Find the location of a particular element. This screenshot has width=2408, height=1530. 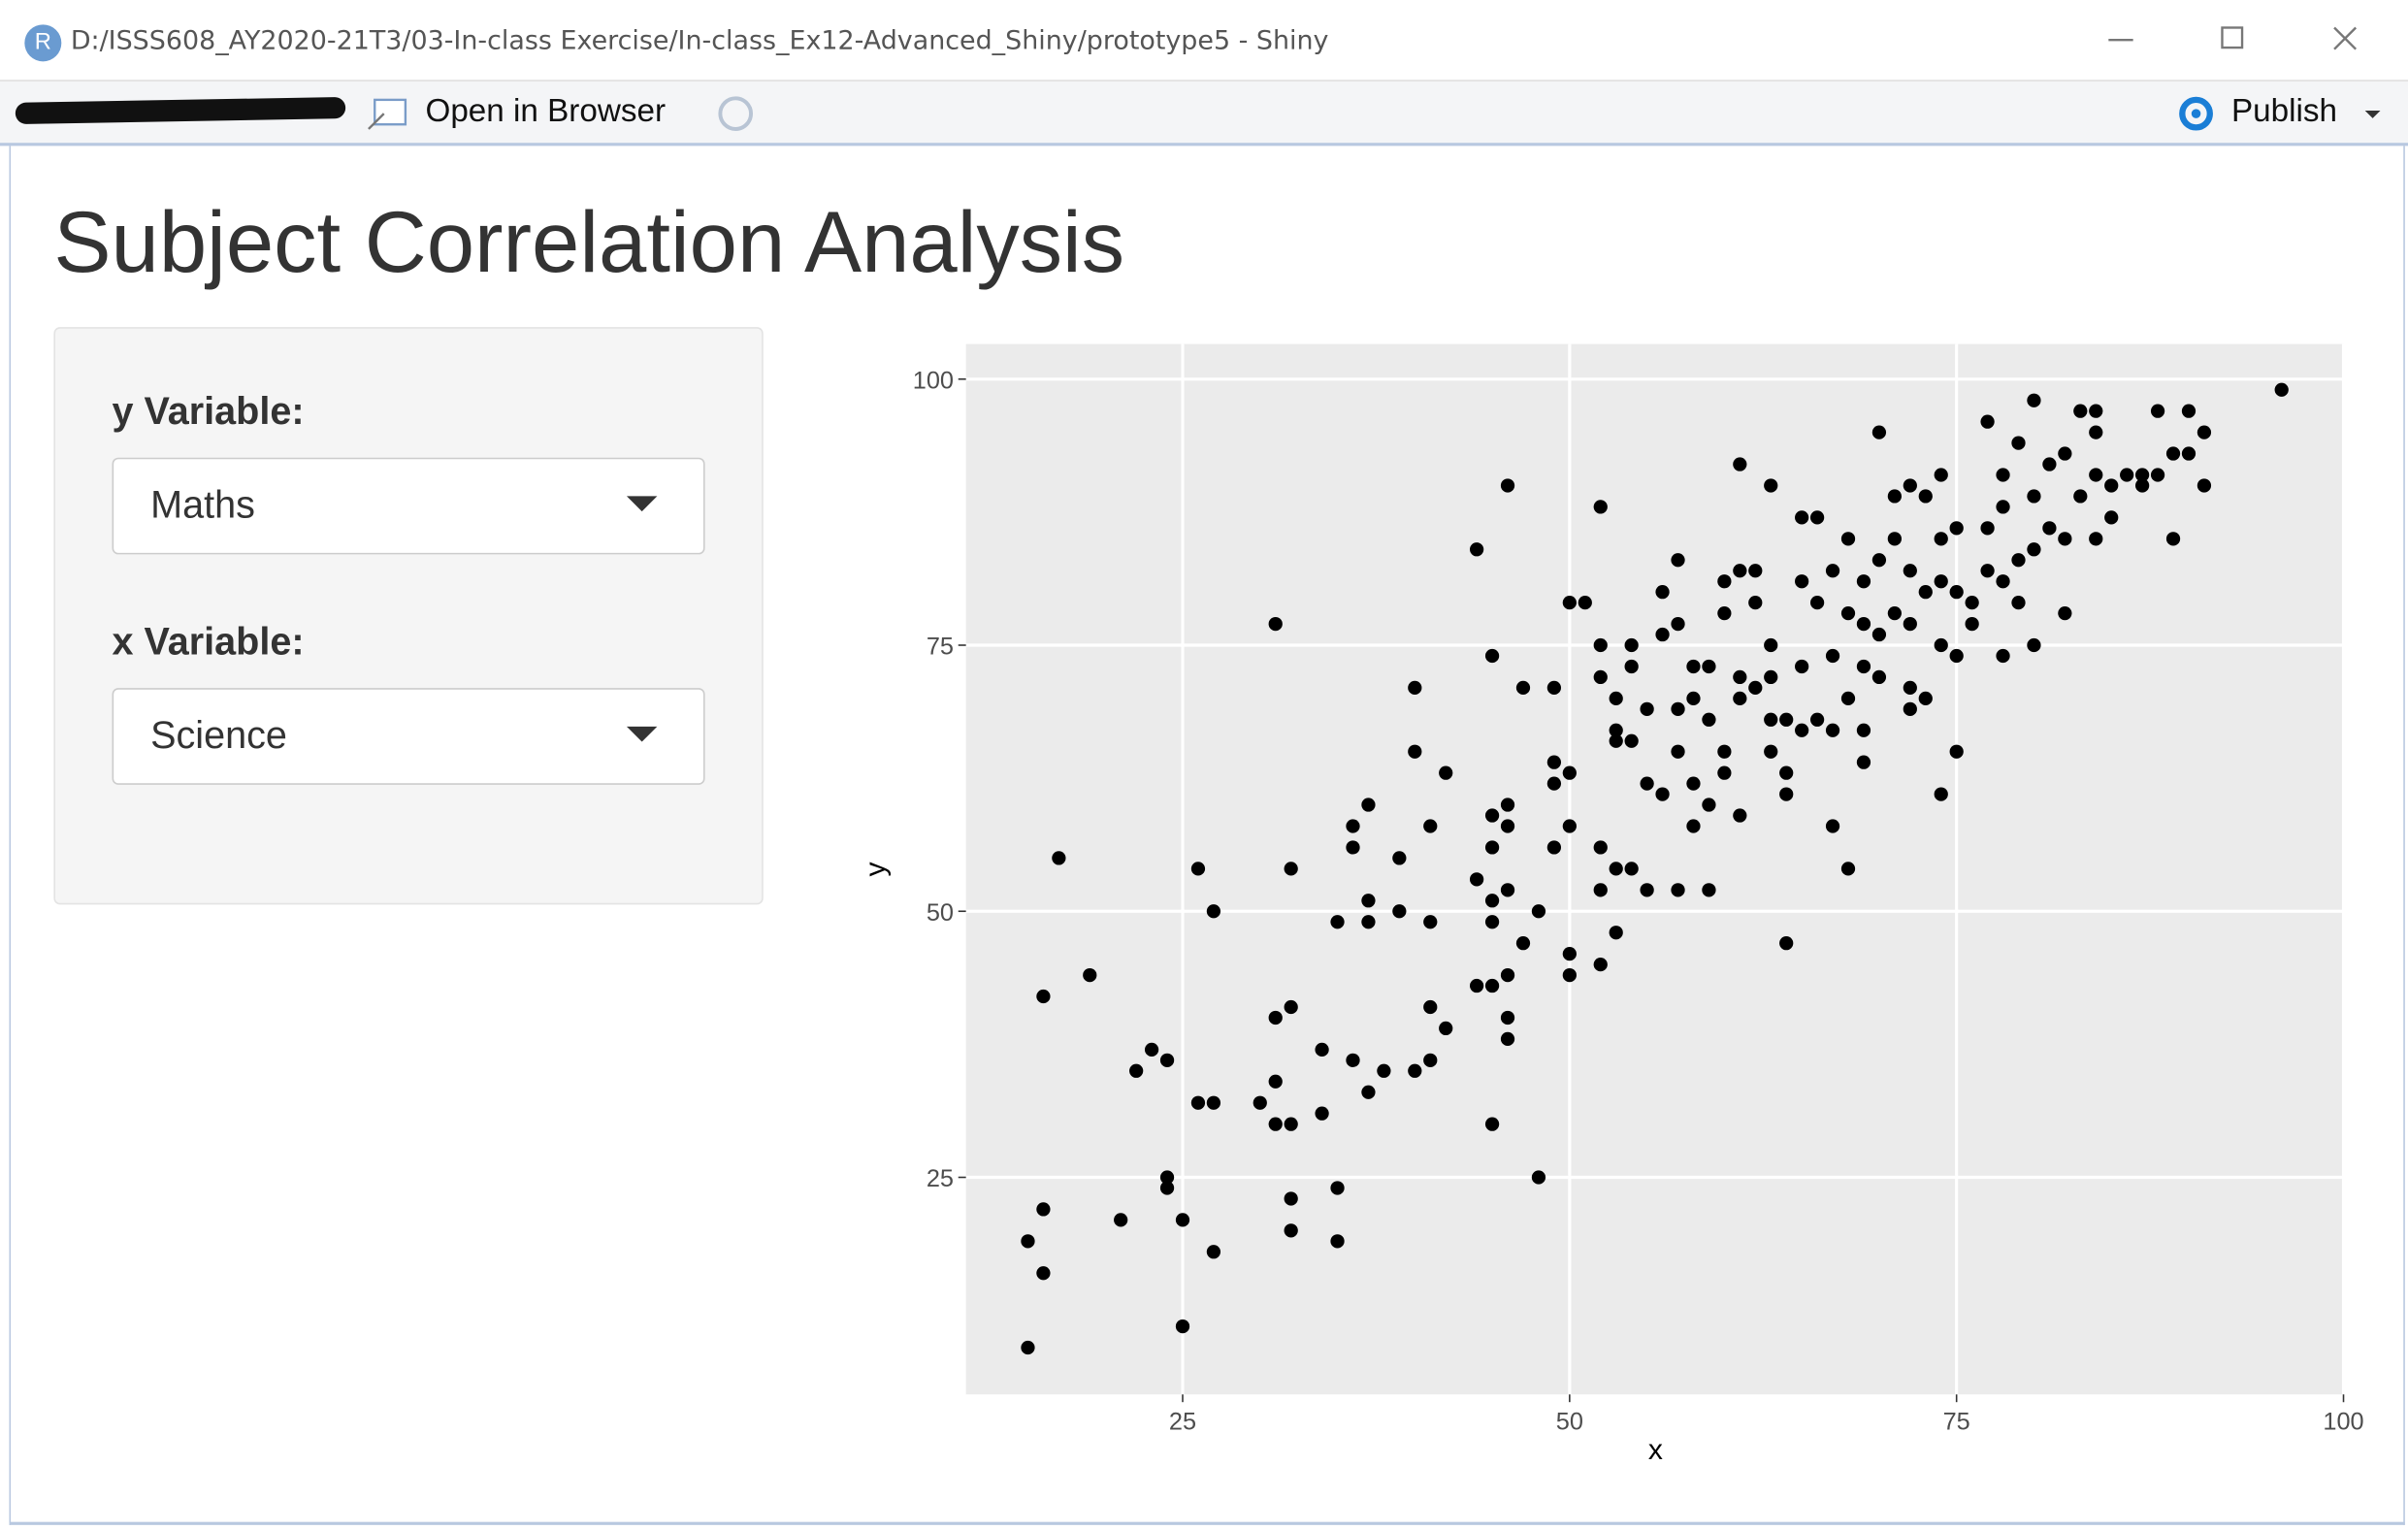

x-variable-select: Science is located at coordinates (408, 736).